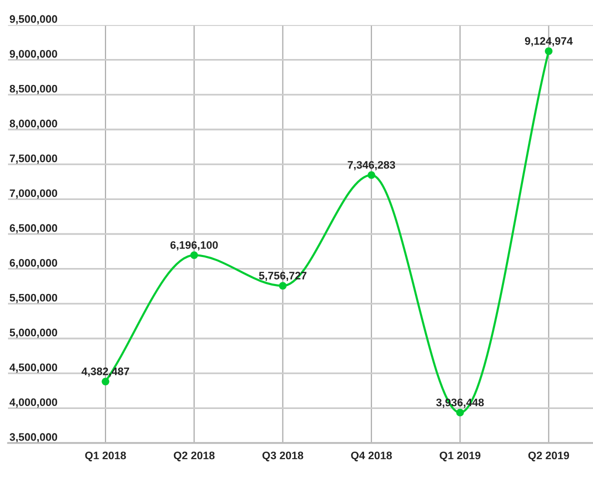 The width and height of the screenshot is (593, 501). Describe the element at coordinates (372, 165) in the screenshot. I see `data-label: 7,346,283` at that location.